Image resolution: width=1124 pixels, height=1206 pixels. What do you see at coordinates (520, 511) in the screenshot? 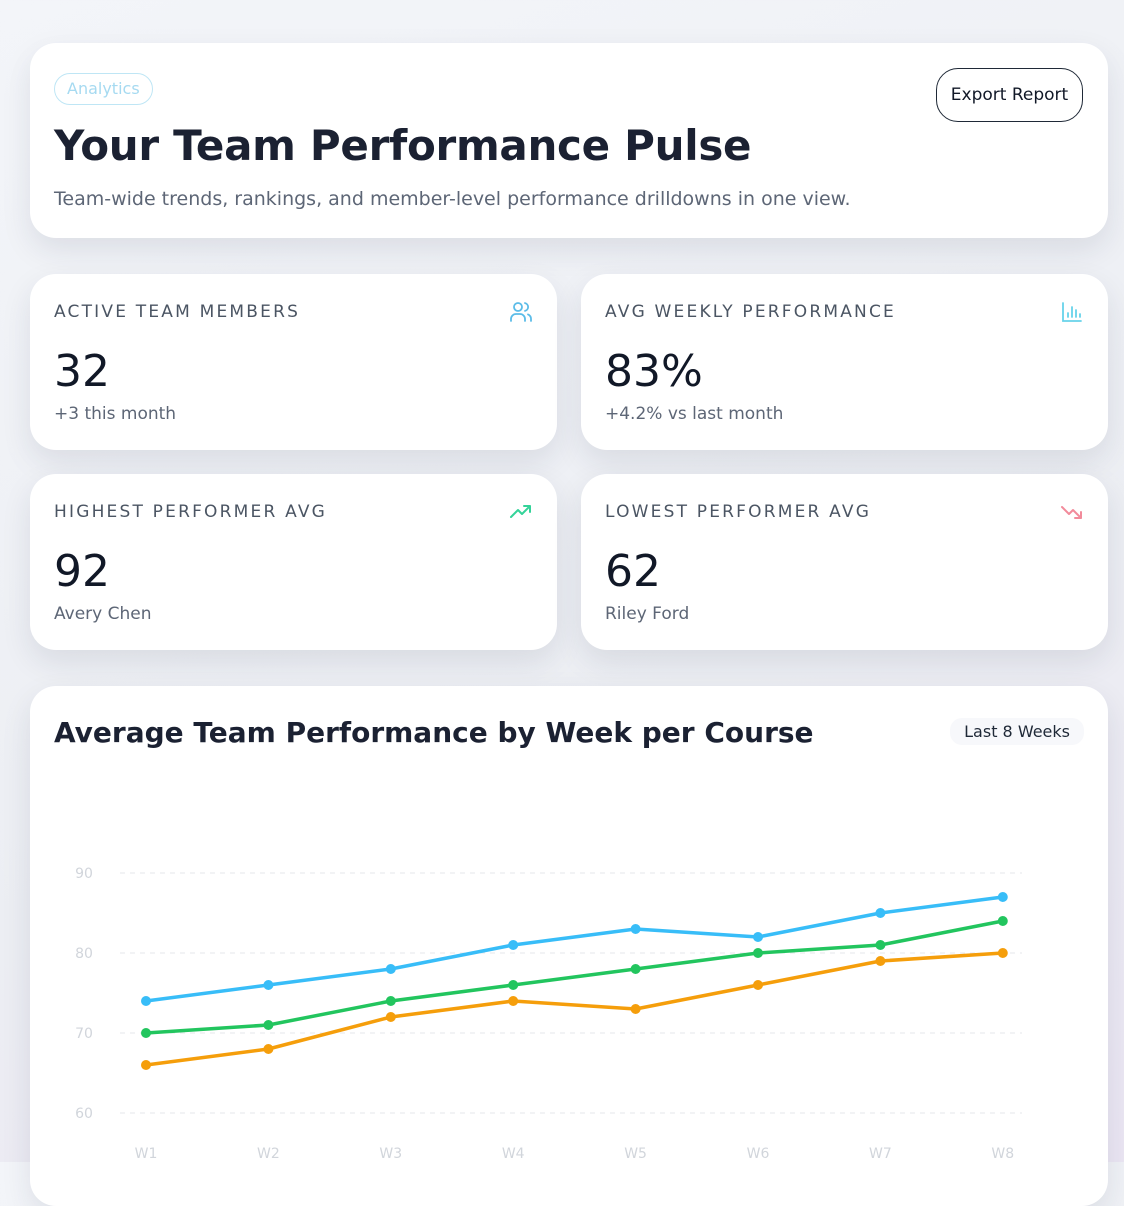
I see `trending-up-icon` at bounding box center [520, 511].